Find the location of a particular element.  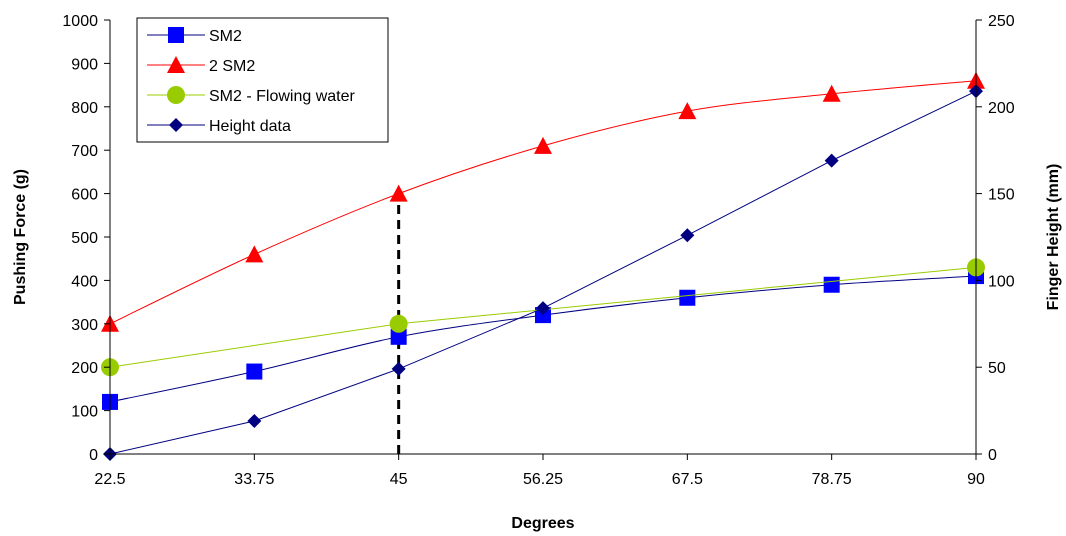

legend-item-sm2-flowing-water: SM2 - Flowing water is located at coordinates (251, 95).